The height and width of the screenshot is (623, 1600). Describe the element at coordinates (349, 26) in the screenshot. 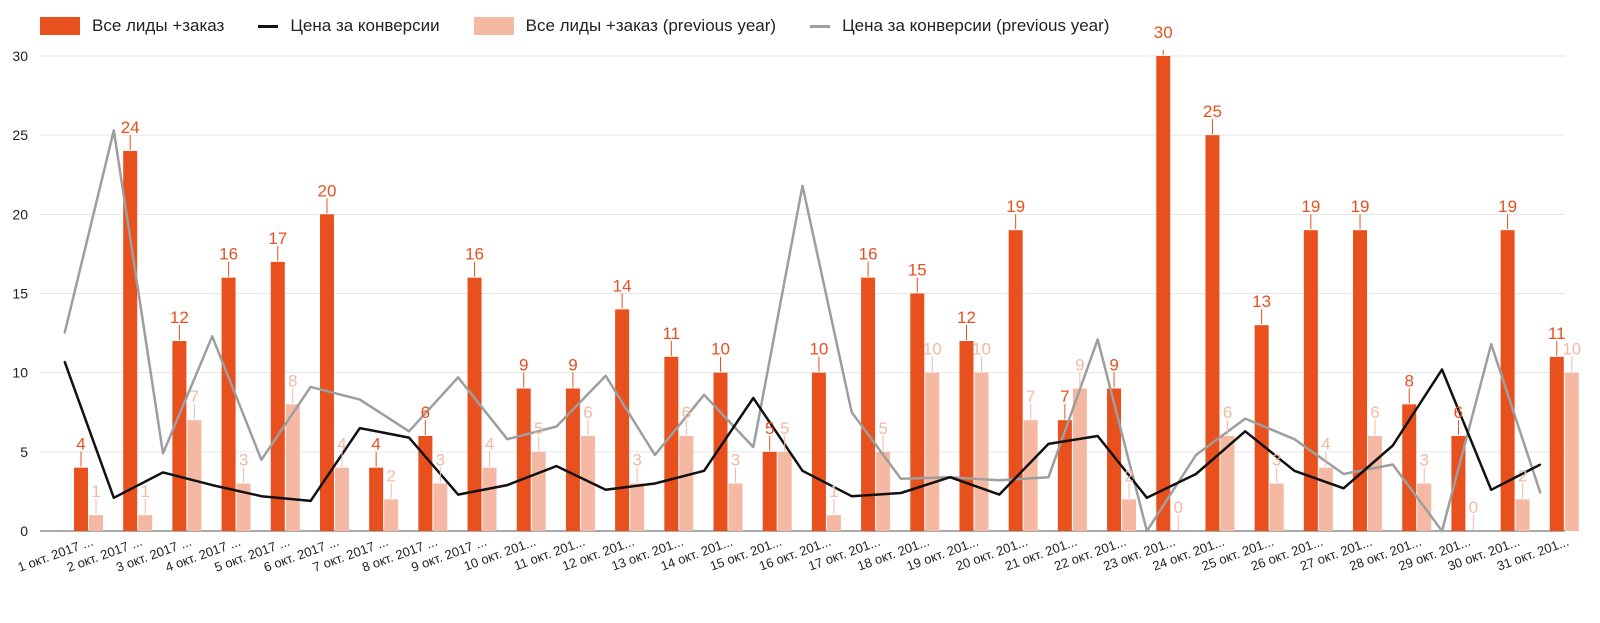

I see `legend-item-cost: Цена за конверсии` at that location.